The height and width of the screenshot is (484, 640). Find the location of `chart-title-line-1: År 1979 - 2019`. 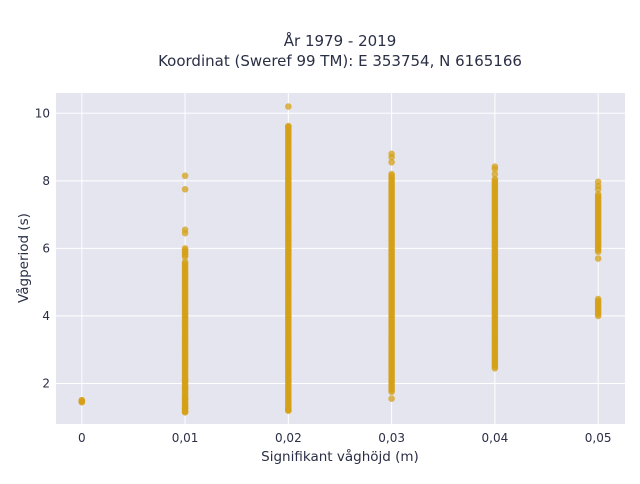

chart-title-line-1: År 1979 - 2019 is located at coordinates (340, 40).